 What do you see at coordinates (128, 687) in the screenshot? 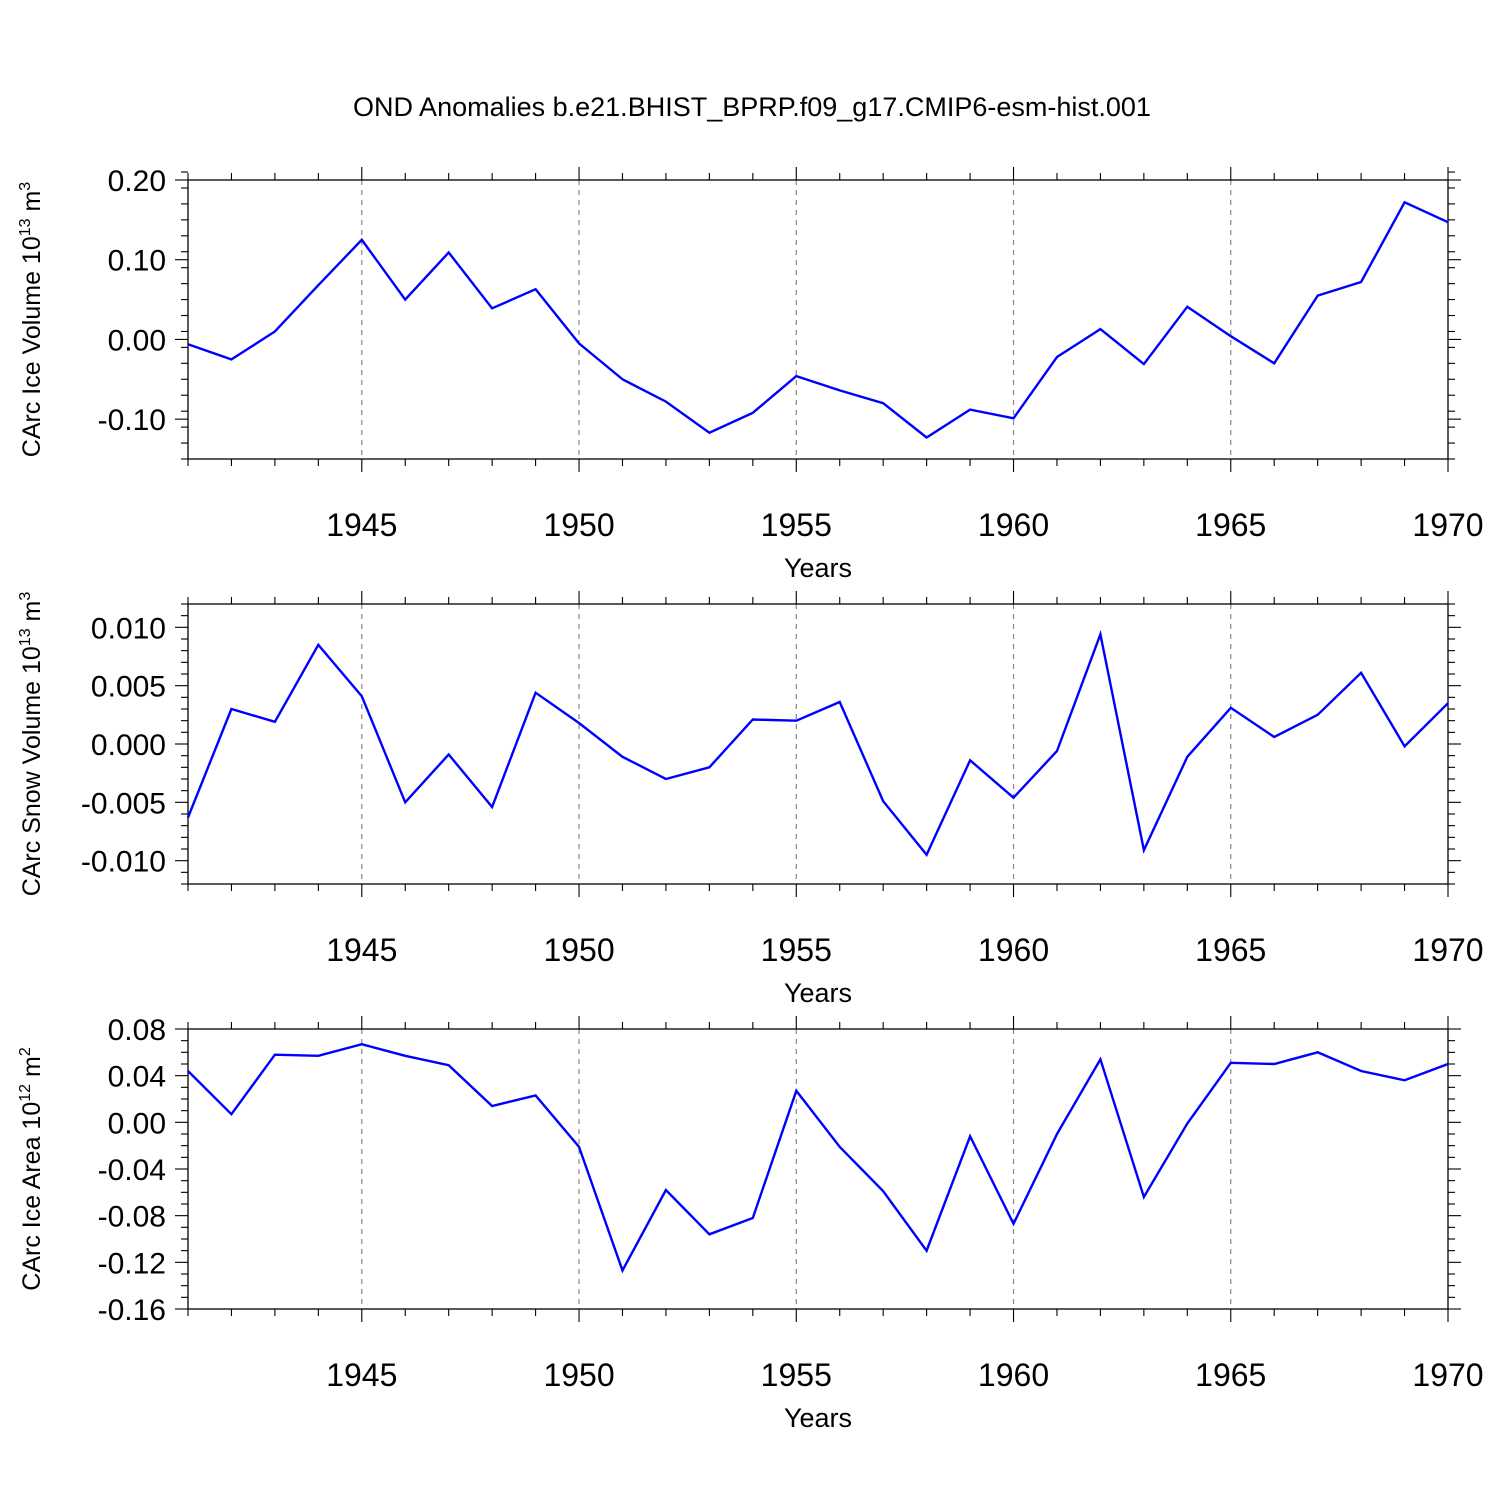
I see `y-tick-label: 0.005` at bounding box center [128, 687].